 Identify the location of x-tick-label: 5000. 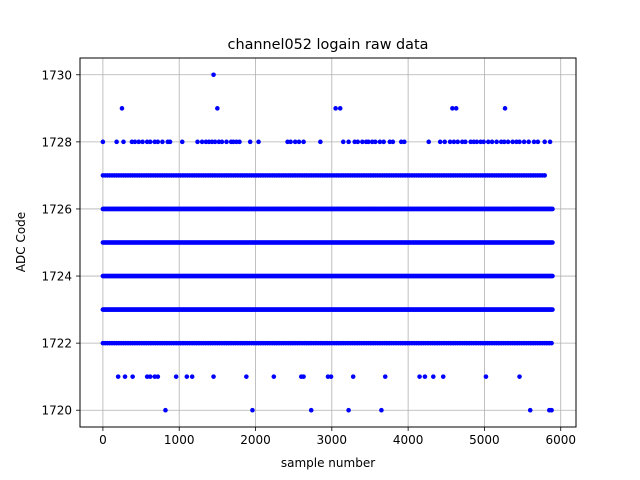
(484, 440).